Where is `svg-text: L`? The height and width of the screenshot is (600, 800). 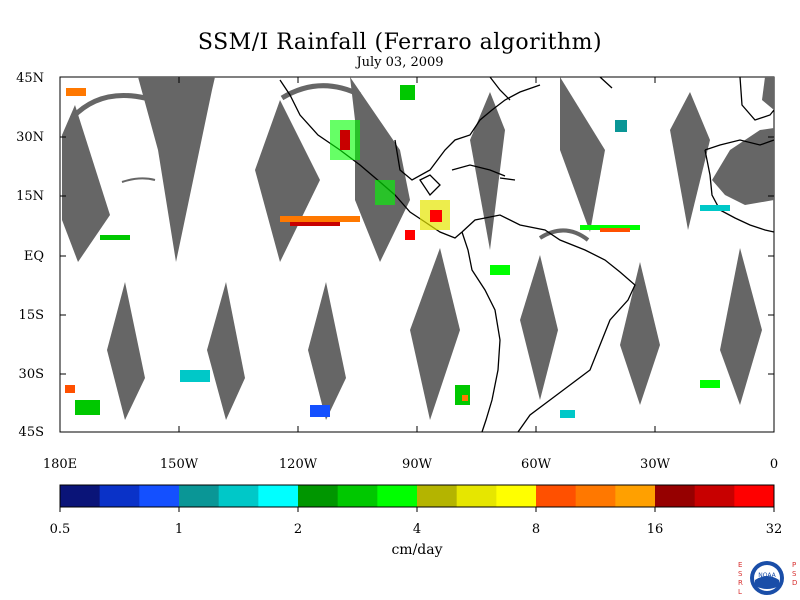 svg-text: L is located at coordinates (740, 592).